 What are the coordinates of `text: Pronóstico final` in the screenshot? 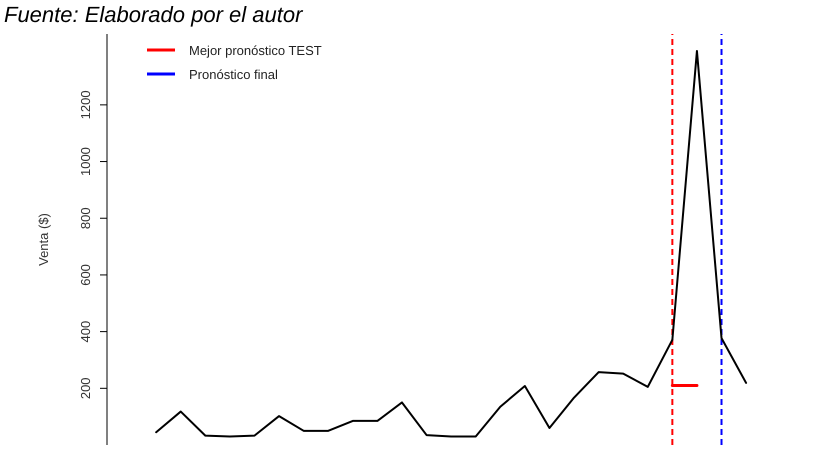 It's located at (233, 74).